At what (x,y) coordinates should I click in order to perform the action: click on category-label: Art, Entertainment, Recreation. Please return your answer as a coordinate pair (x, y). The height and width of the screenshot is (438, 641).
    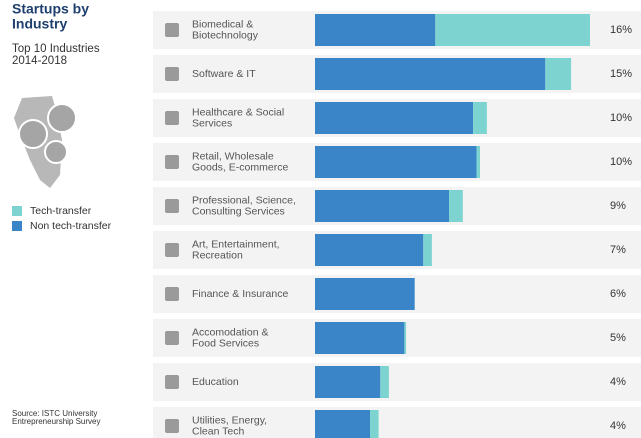
    Looking at the image, I should click on (236, 249).